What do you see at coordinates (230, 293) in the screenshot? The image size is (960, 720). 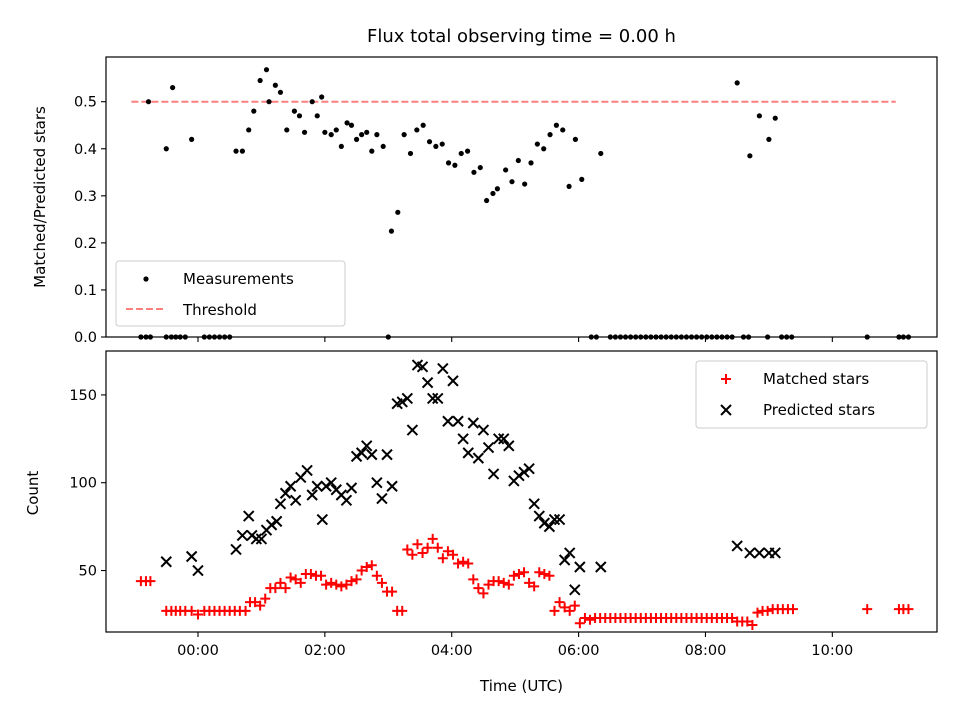 I see `top-legend-box` at bounding box center [230, 293].